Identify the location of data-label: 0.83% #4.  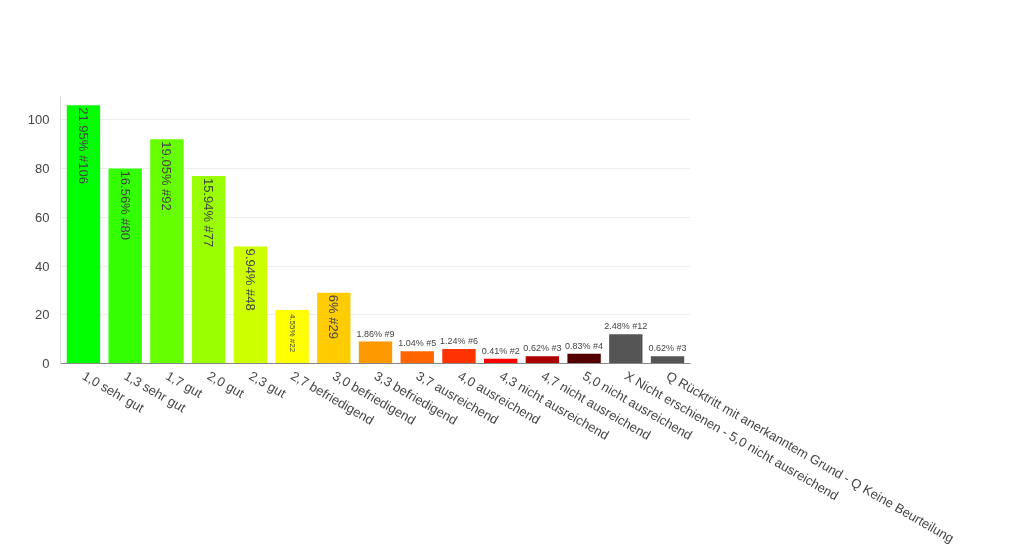
(584, 345).